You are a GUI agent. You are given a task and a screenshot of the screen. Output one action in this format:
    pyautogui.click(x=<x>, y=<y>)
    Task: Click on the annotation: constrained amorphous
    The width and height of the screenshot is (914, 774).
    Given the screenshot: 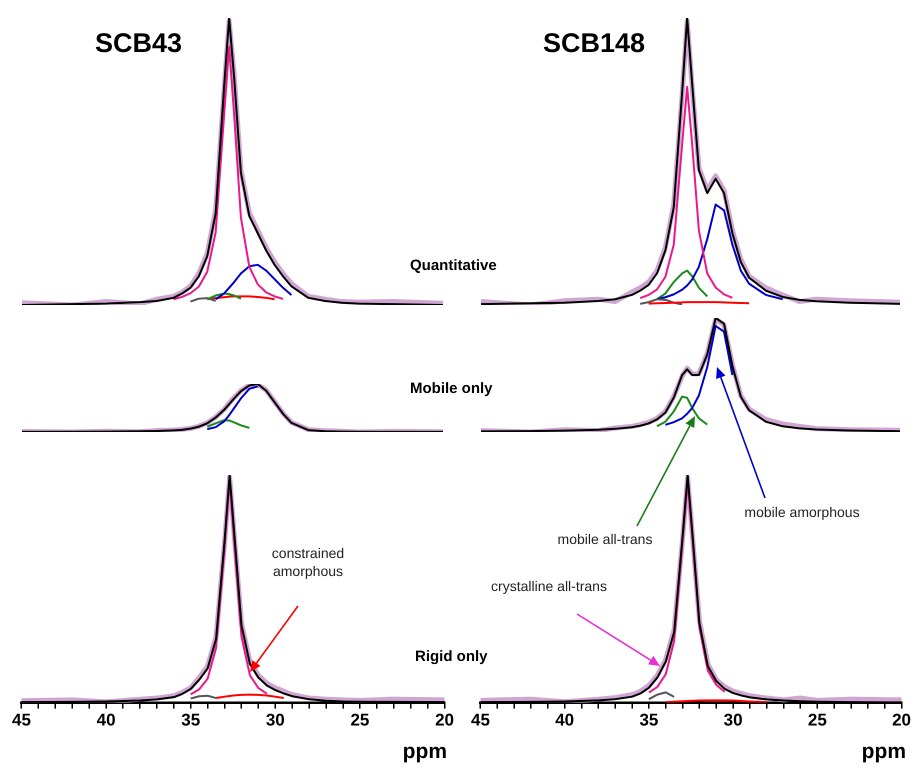 What is the action you would take?
    pyautogui.click(x=308, y=562)
    